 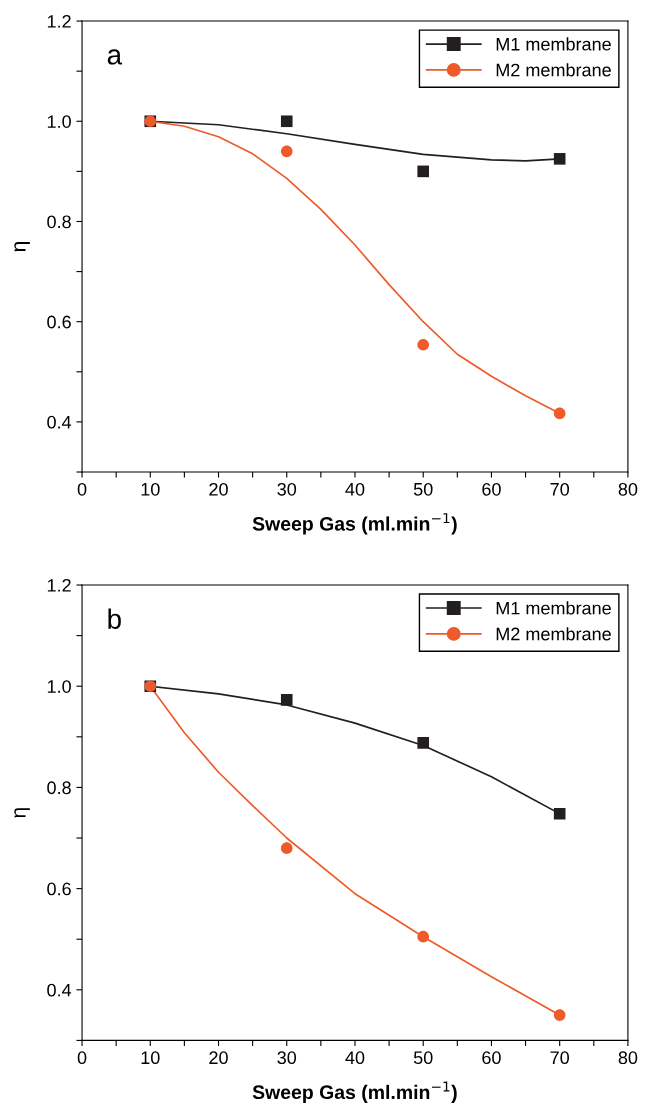 What do you see at coordinates (115, 57) in the screenshot?
I see `annotation: a` at bounding box center [115, 57].